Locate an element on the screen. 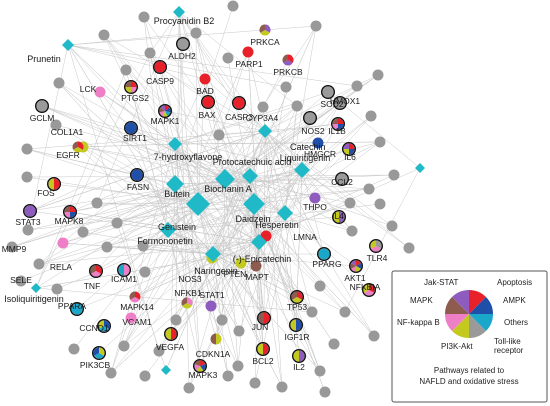 This screenshot has width=550, height=406. target-node-pik3cb is located at coordinates (99, 353).